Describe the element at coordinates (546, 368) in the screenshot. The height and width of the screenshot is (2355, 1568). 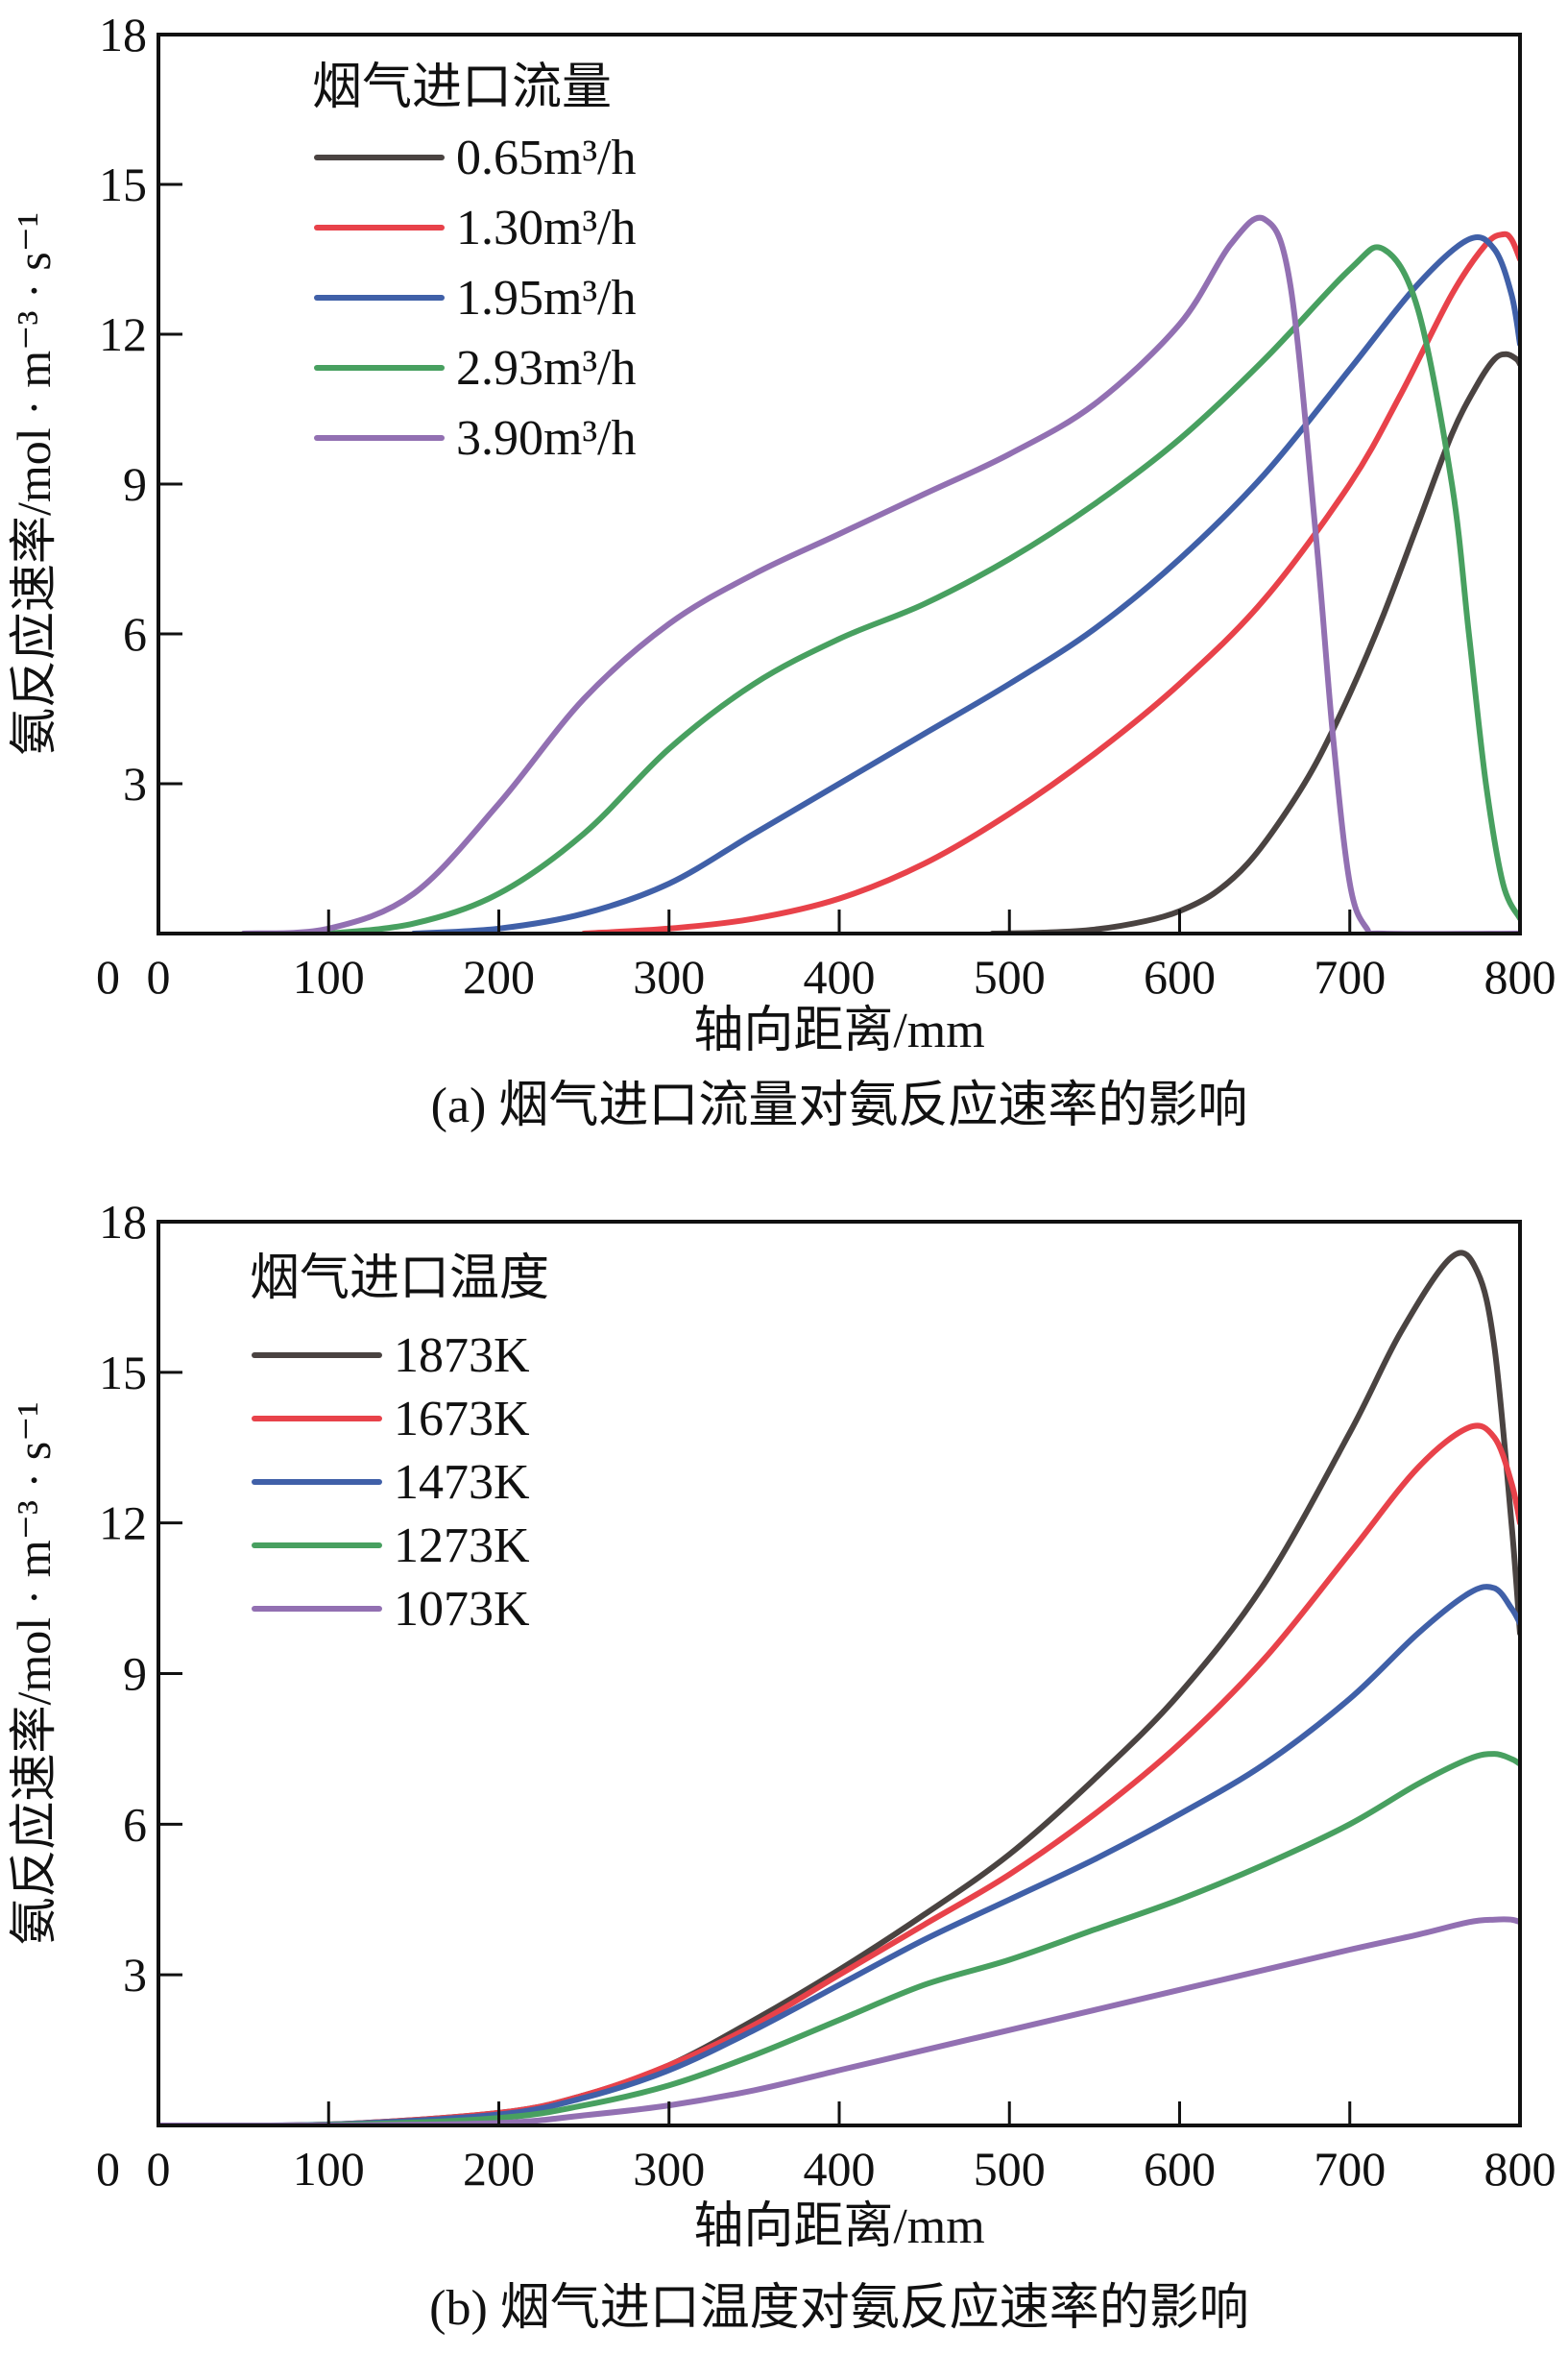
I see `legend-label: 2.93m³/h` at that location.